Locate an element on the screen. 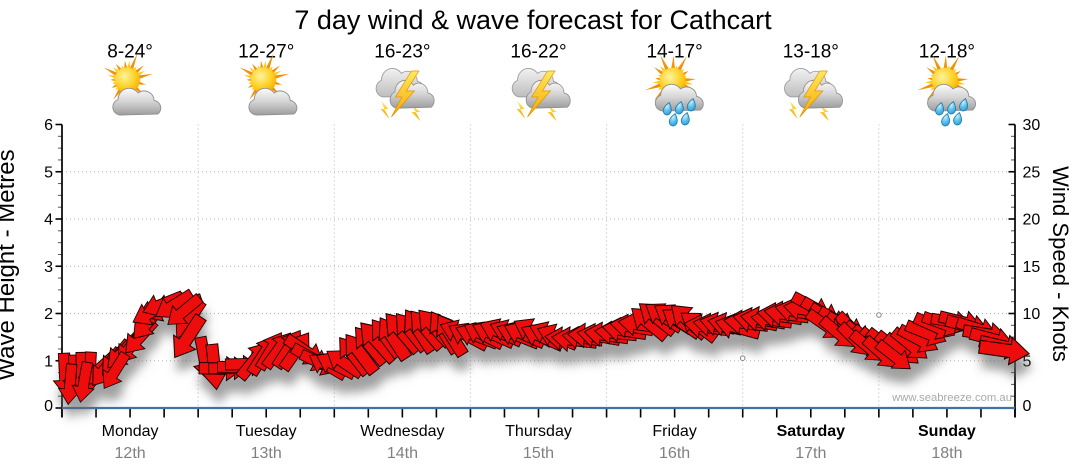 Image resolution: width=1080 pixels, height=475 pixels. svg-text: 14th is located at coordinates (402, 453).